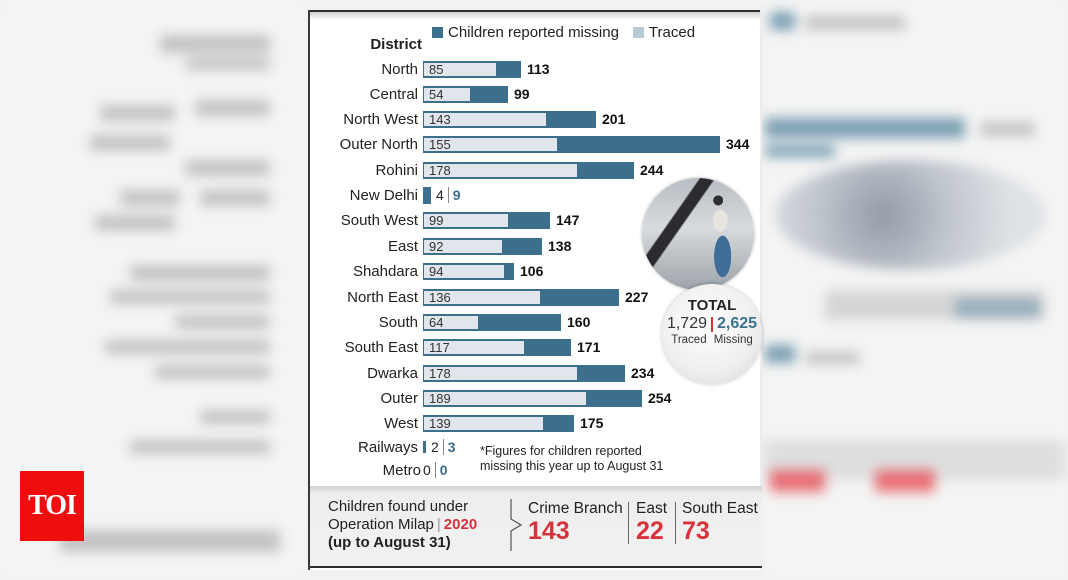 This screenshot has height=580, width=1068. What do you see at coordinates (720, 508) in the screenshot?
I see `unit-name: South East` at bounding box center [720, 508].